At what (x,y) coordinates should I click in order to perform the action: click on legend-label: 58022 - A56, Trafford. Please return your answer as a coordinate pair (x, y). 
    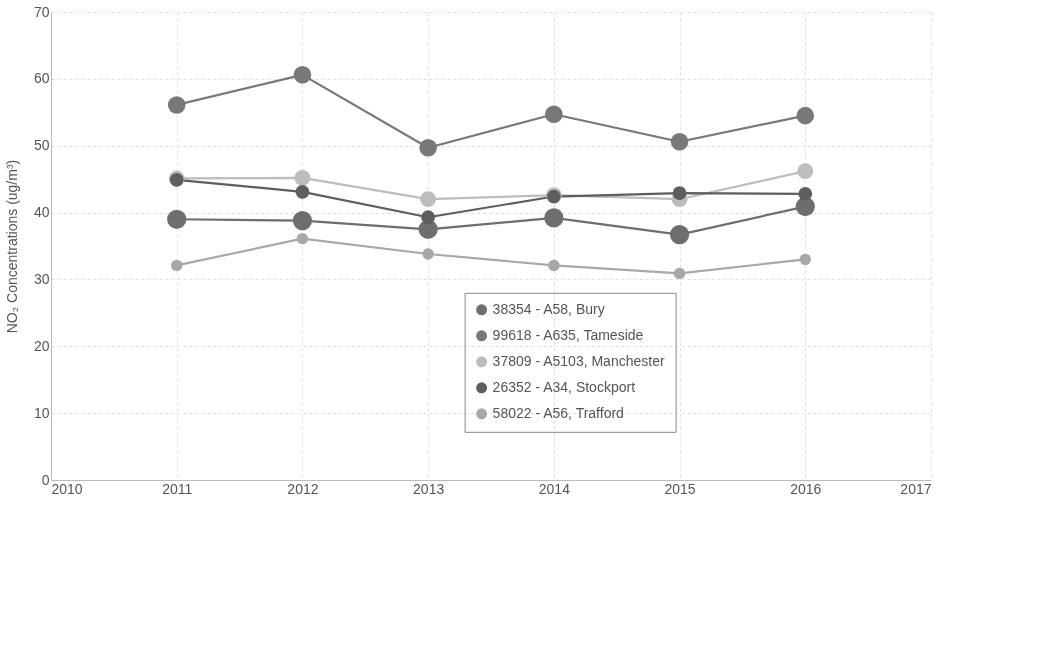
    Looking at the image, I should click on (558, 412).